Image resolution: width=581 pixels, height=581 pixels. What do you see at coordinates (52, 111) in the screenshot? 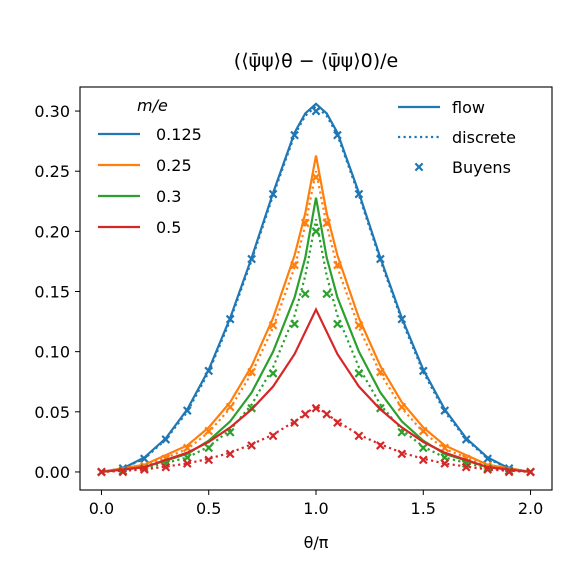
I see `y-tick-label: 0.30` at bounding box center [52, 111].